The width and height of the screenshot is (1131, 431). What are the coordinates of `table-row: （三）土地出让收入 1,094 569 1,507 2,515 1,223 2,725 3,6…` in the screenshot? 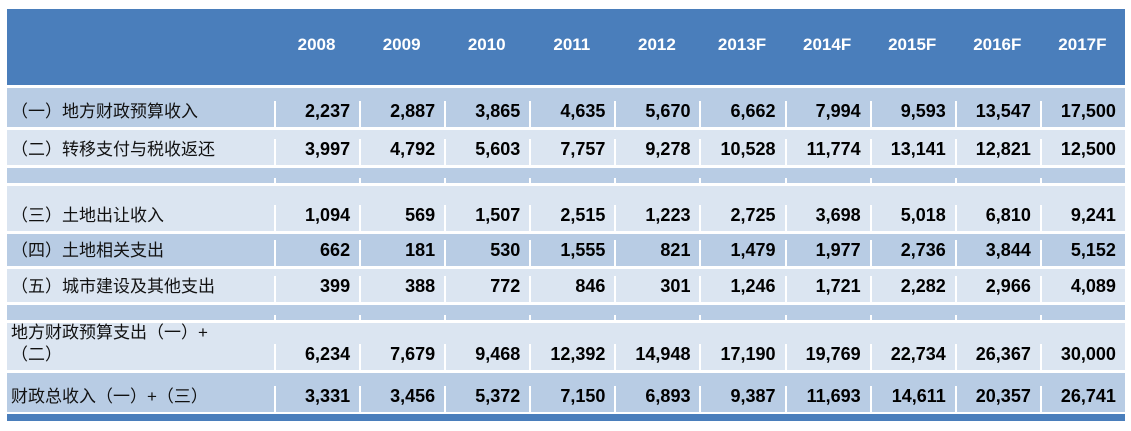 It's located at (566, 208).